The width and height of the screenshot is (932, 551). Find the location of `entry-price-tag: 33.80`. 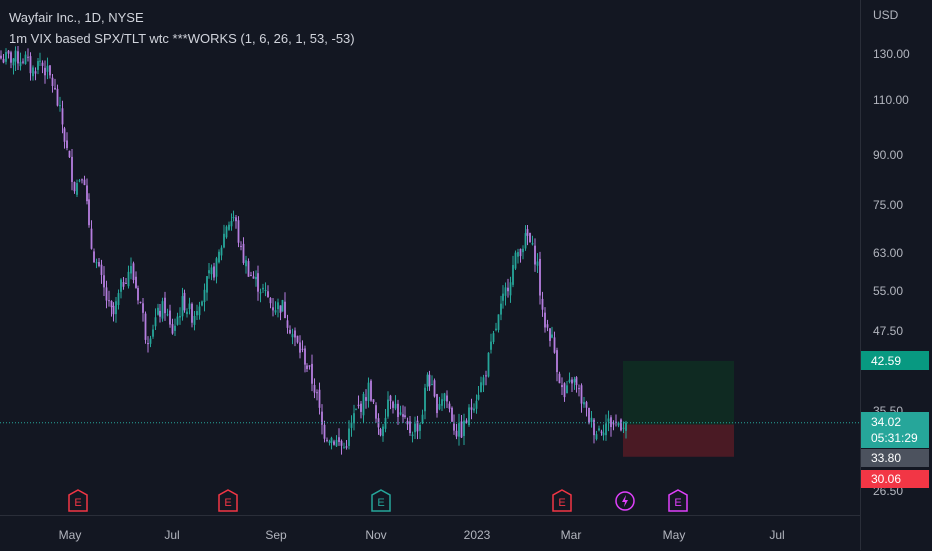

entry-price-tag: 33.80 is located at coordinates (895, 458).